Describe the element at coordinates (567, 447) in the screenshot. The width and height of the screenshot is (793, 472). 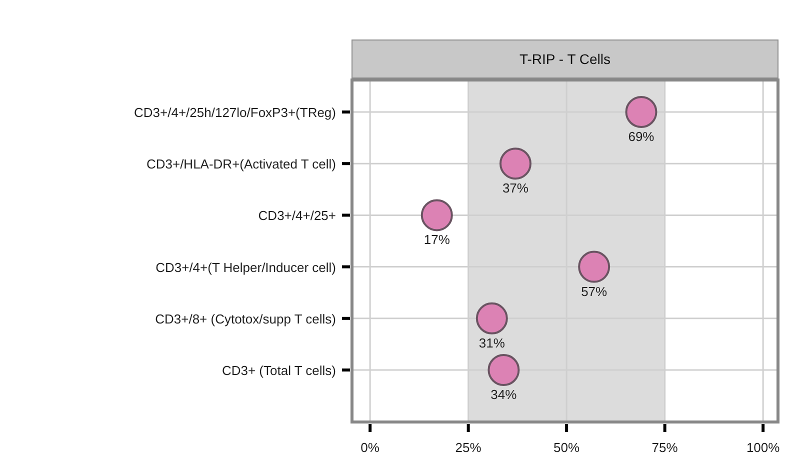
I see `x-tick-label: 50%` at that location.